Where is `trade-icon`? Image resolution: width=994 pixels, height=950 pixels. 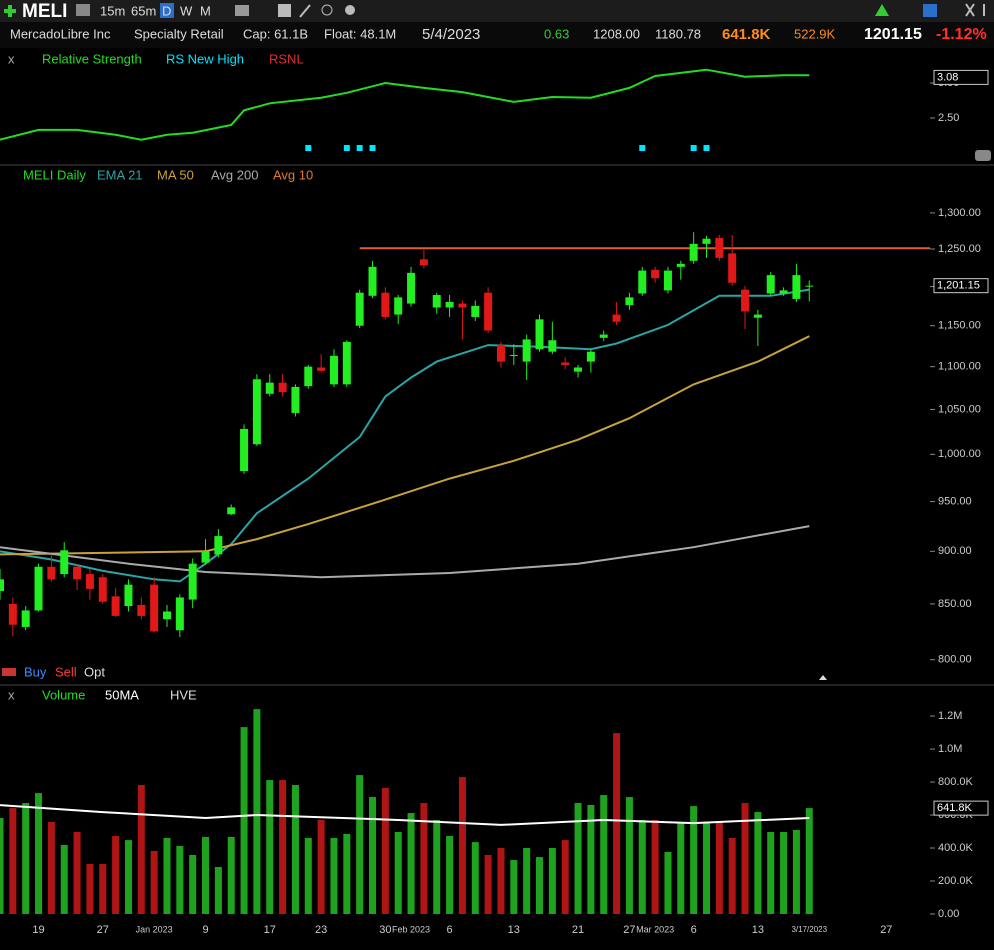 trade-icon is located at coordinates (9, 672).